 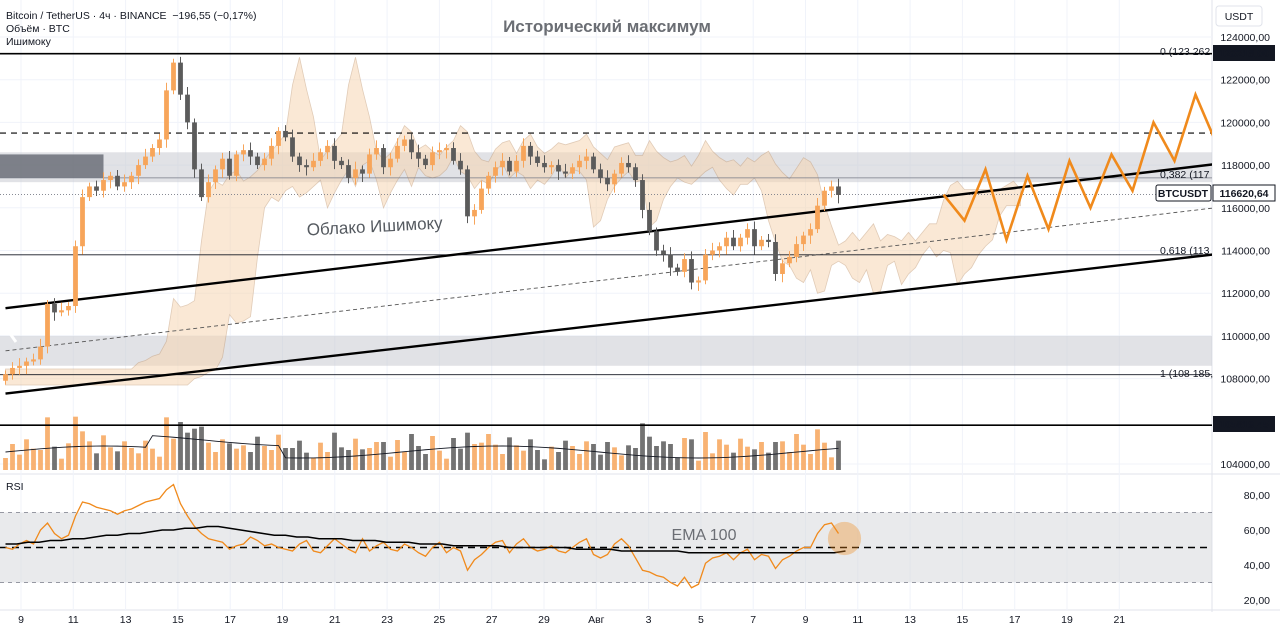 I want to click on symbol-name: Bitcoin / TetherUS, so click(x=48, y=16).